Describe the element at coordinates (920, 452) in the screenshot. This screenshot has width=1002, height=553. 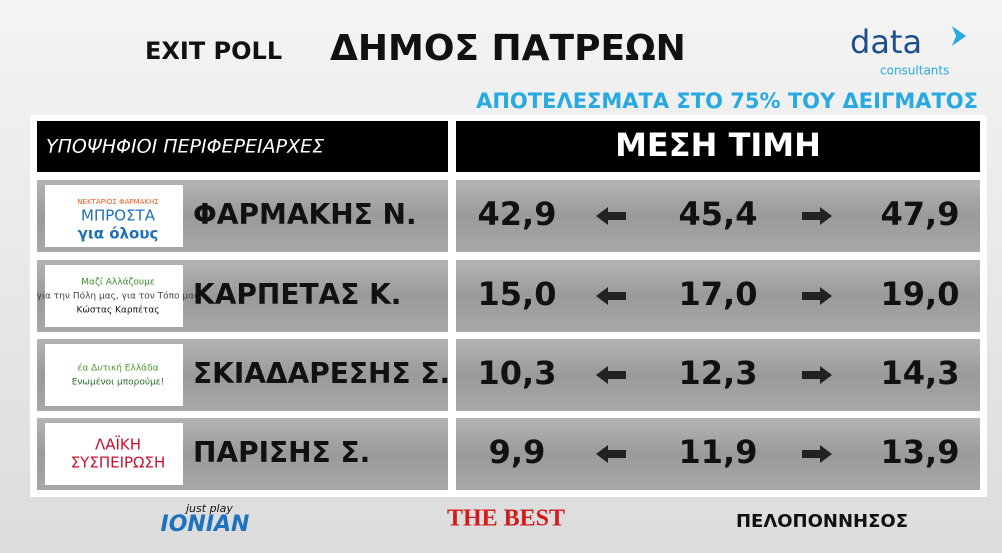
I see `estimate: 13,9` at that location.